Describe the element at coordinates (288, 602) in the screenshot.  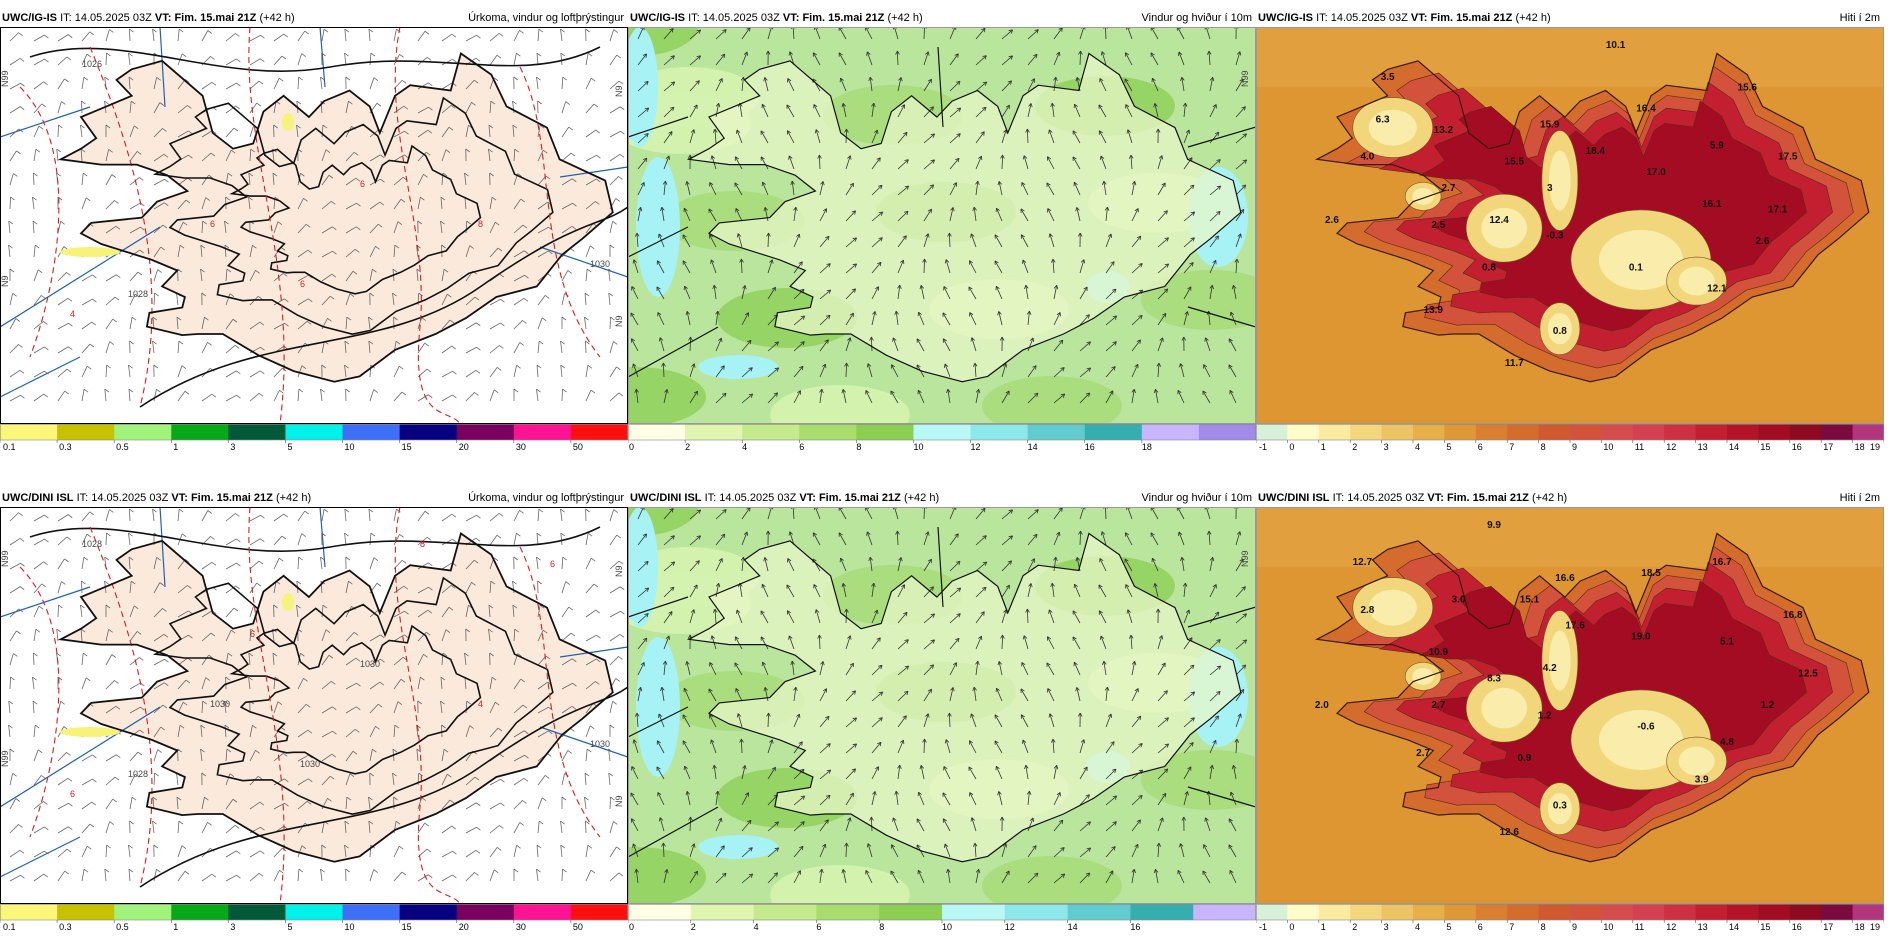
I see `precip-area` at that location.